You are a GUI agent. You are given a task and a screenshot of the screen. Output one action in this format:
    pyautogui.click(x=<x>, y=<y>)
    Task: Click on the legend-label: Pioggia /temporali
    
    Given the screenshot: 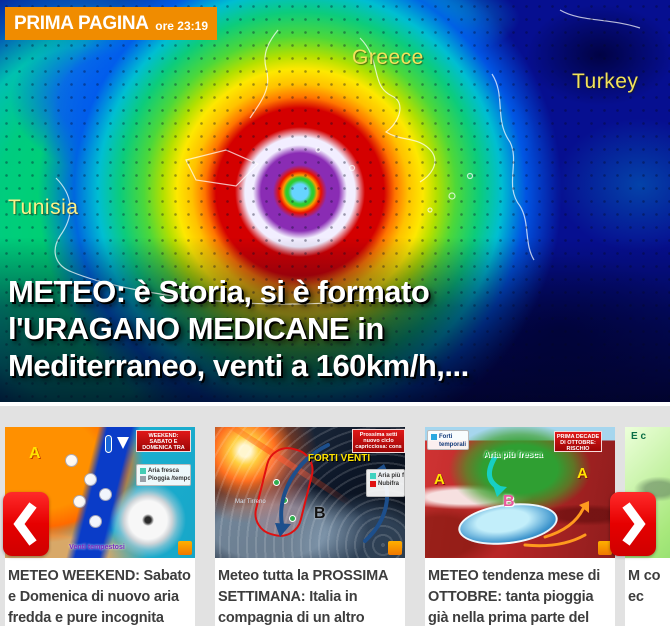 What is the action you would take?
    pyautogui.click(x=169, y=479)
    